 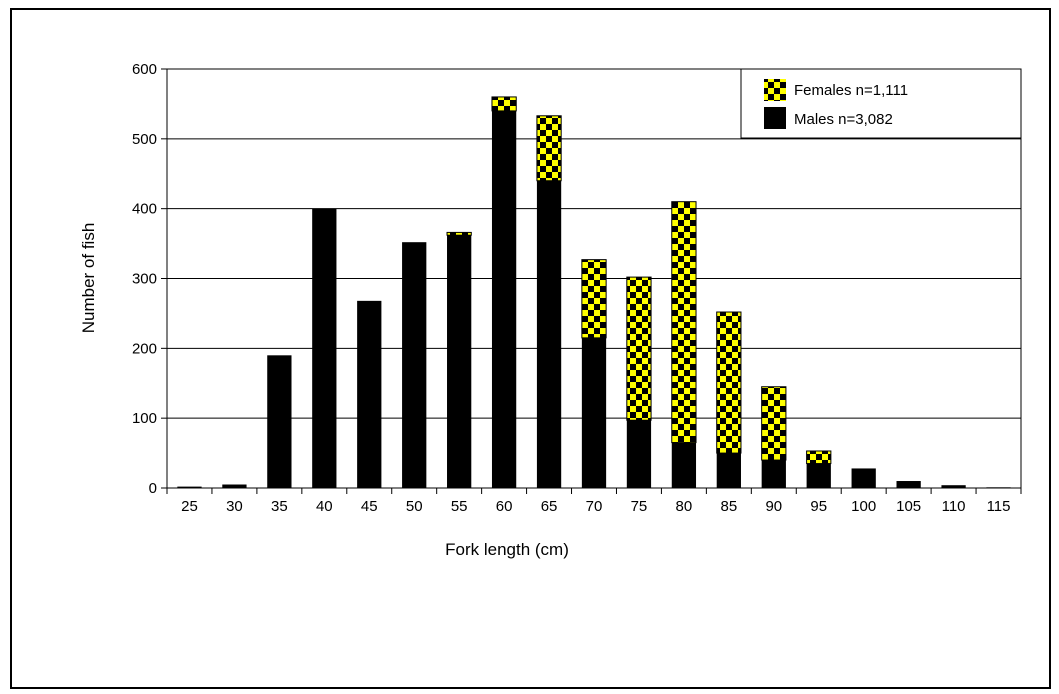 I want to click on x-tick-label: 105, so click(x=908, y=506).